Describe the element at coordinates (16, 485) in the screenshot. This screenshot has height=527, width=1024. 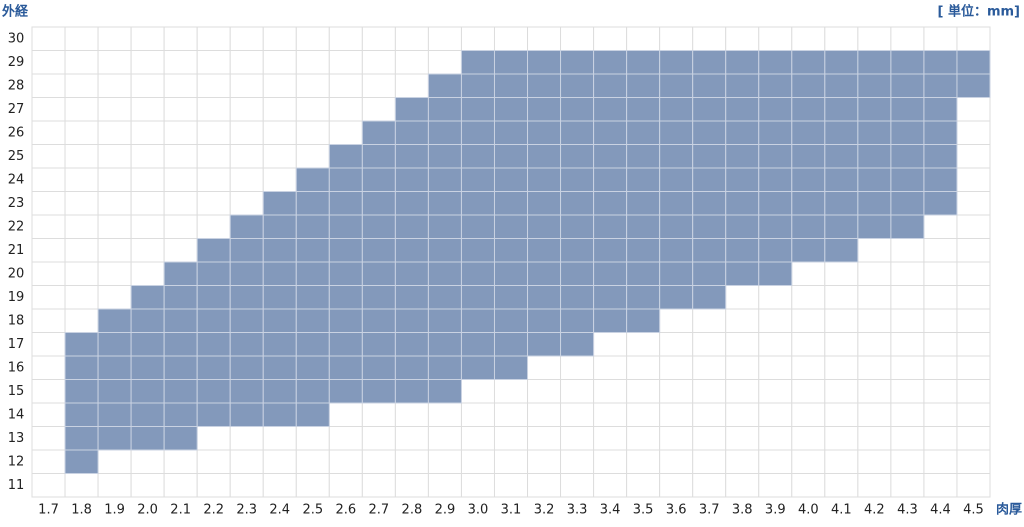
I see `y-tick-label: 11` at that location.